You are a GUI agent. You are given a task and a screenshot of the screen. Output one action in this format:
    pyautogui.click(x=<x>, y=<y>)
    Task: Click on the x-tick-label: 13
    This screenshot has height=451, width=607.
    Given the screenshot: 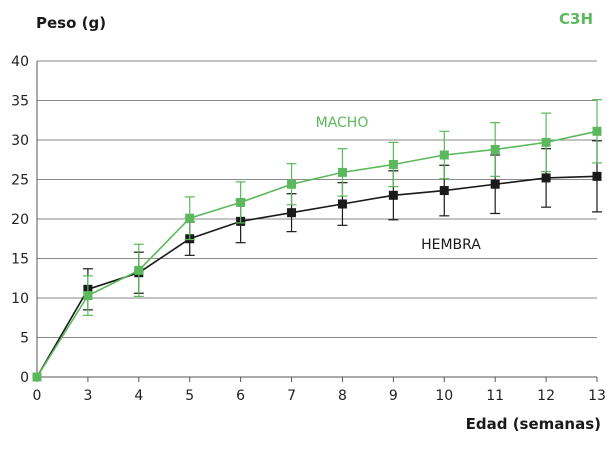 What is the action you would take?
    pyautogui.click(x=597, y=396)
    